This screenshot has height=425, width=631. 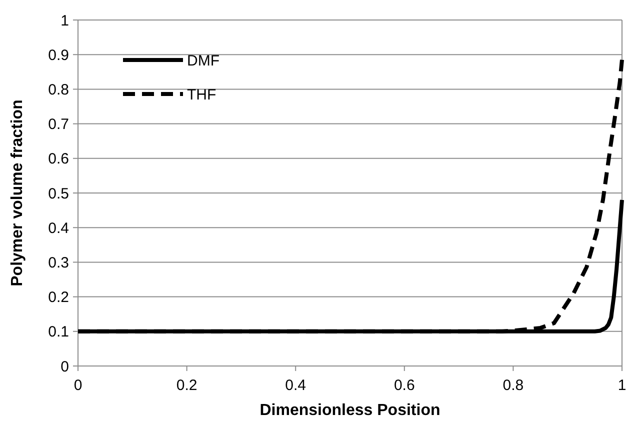 What do you see at coordinates (295, 385) in the screenshot?
I see `x-tick-label: 0.4` at bounding box center [295, 385].